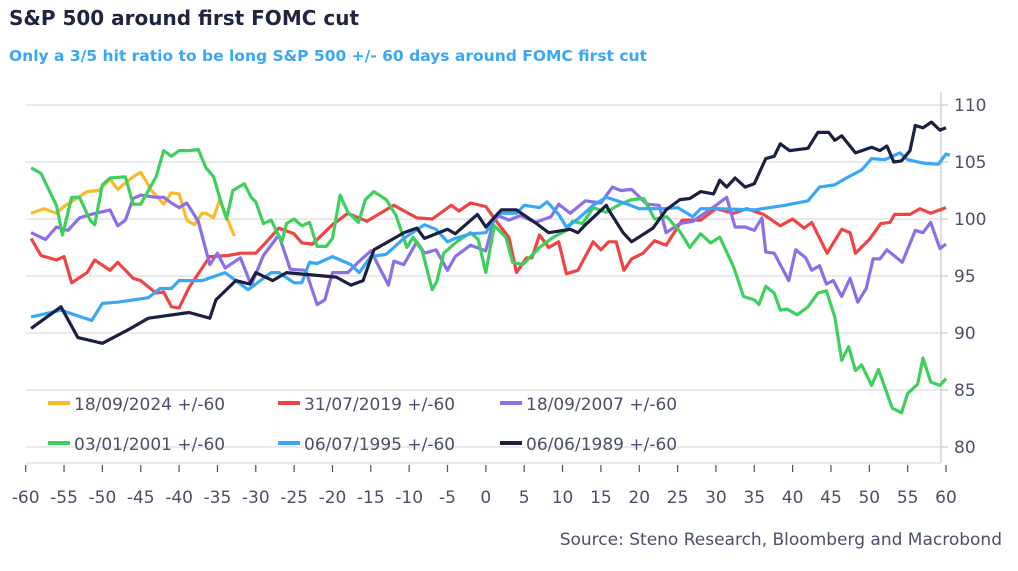  I want to click on y-tick-label: 110, so click(970, 106).